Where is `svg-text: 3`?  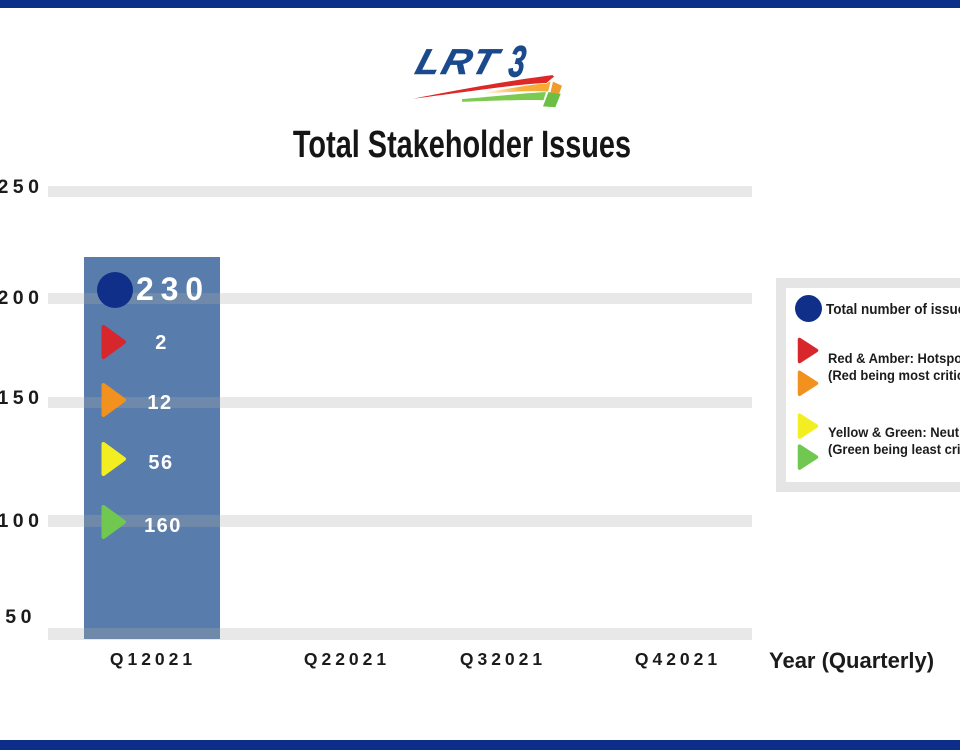
svg-text: 3 is located at coordinates (517, 63).